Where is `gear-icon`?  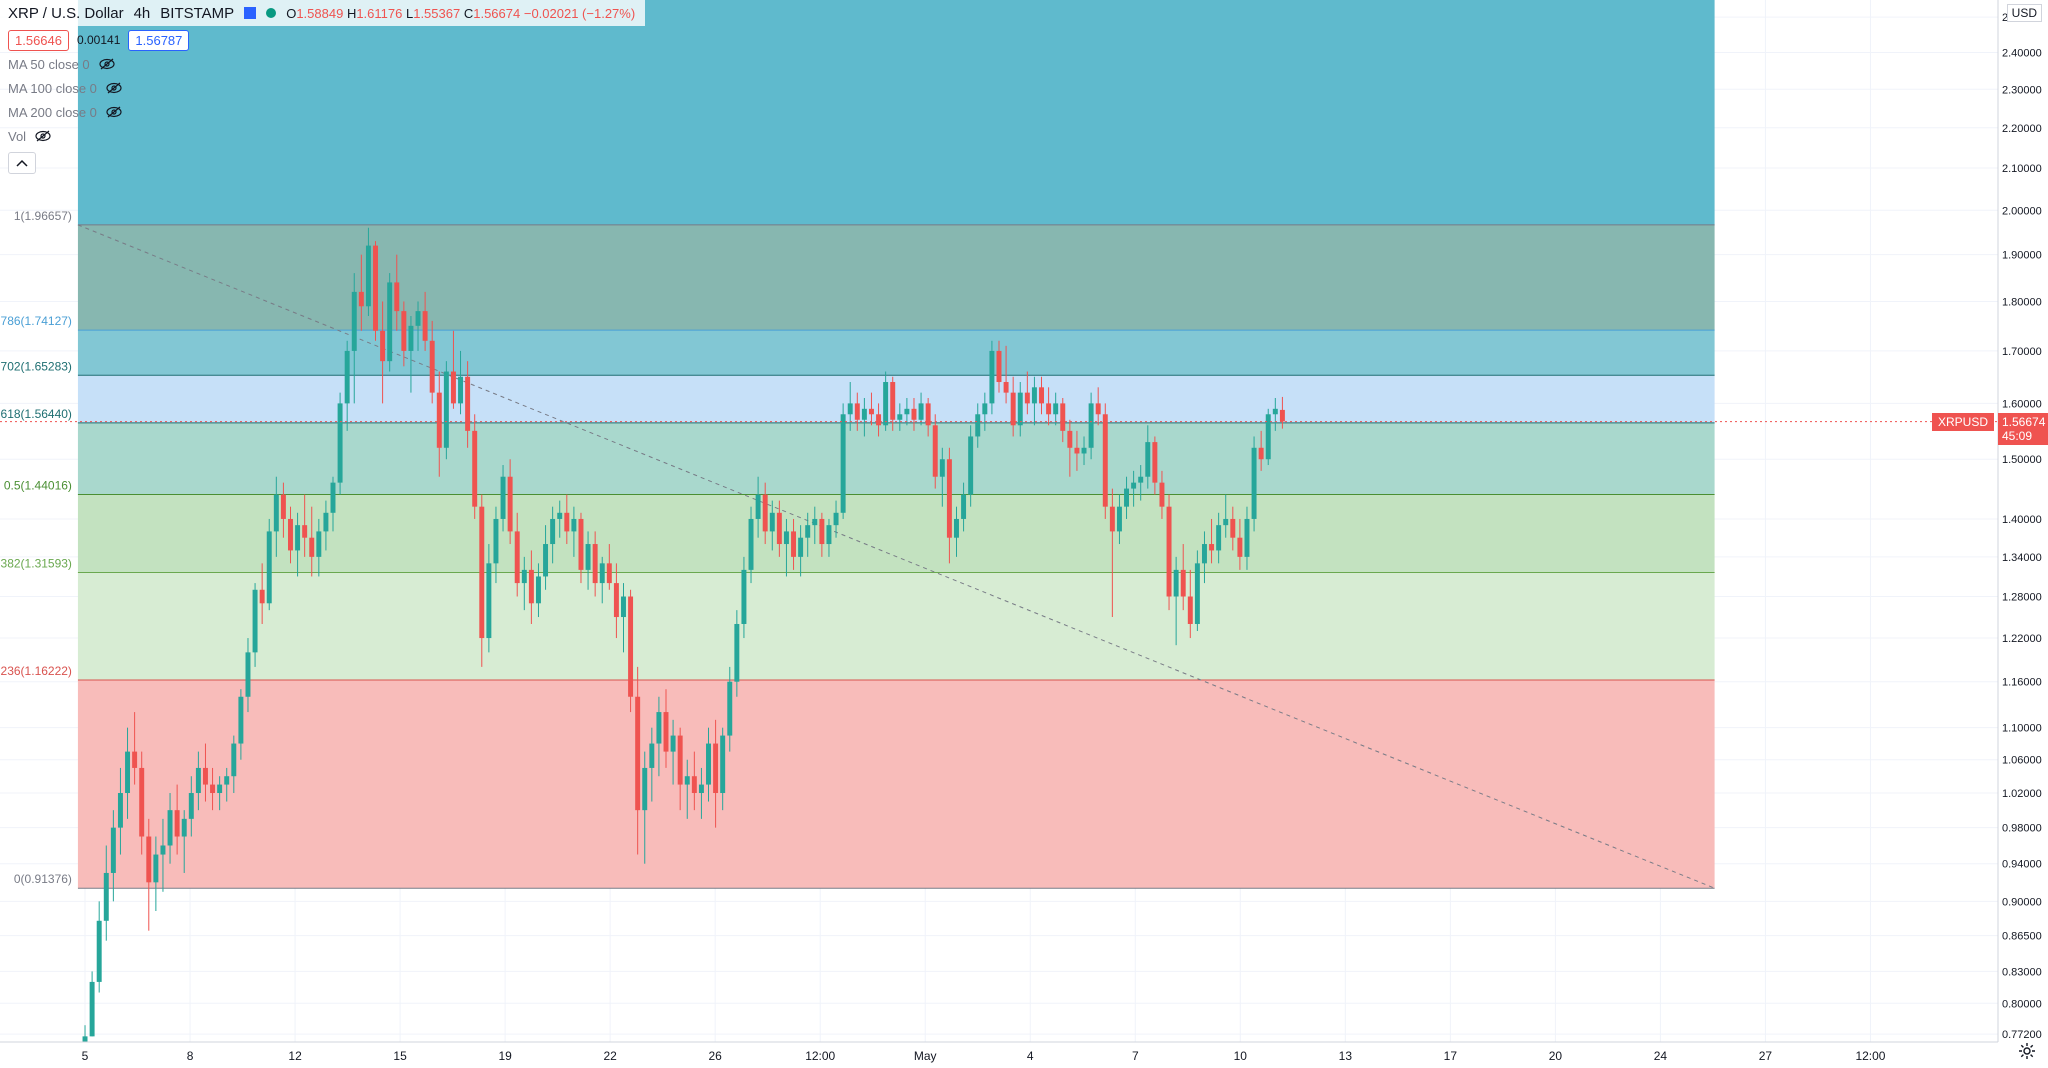
gear-icon is located at coordinates (2027, 1051).